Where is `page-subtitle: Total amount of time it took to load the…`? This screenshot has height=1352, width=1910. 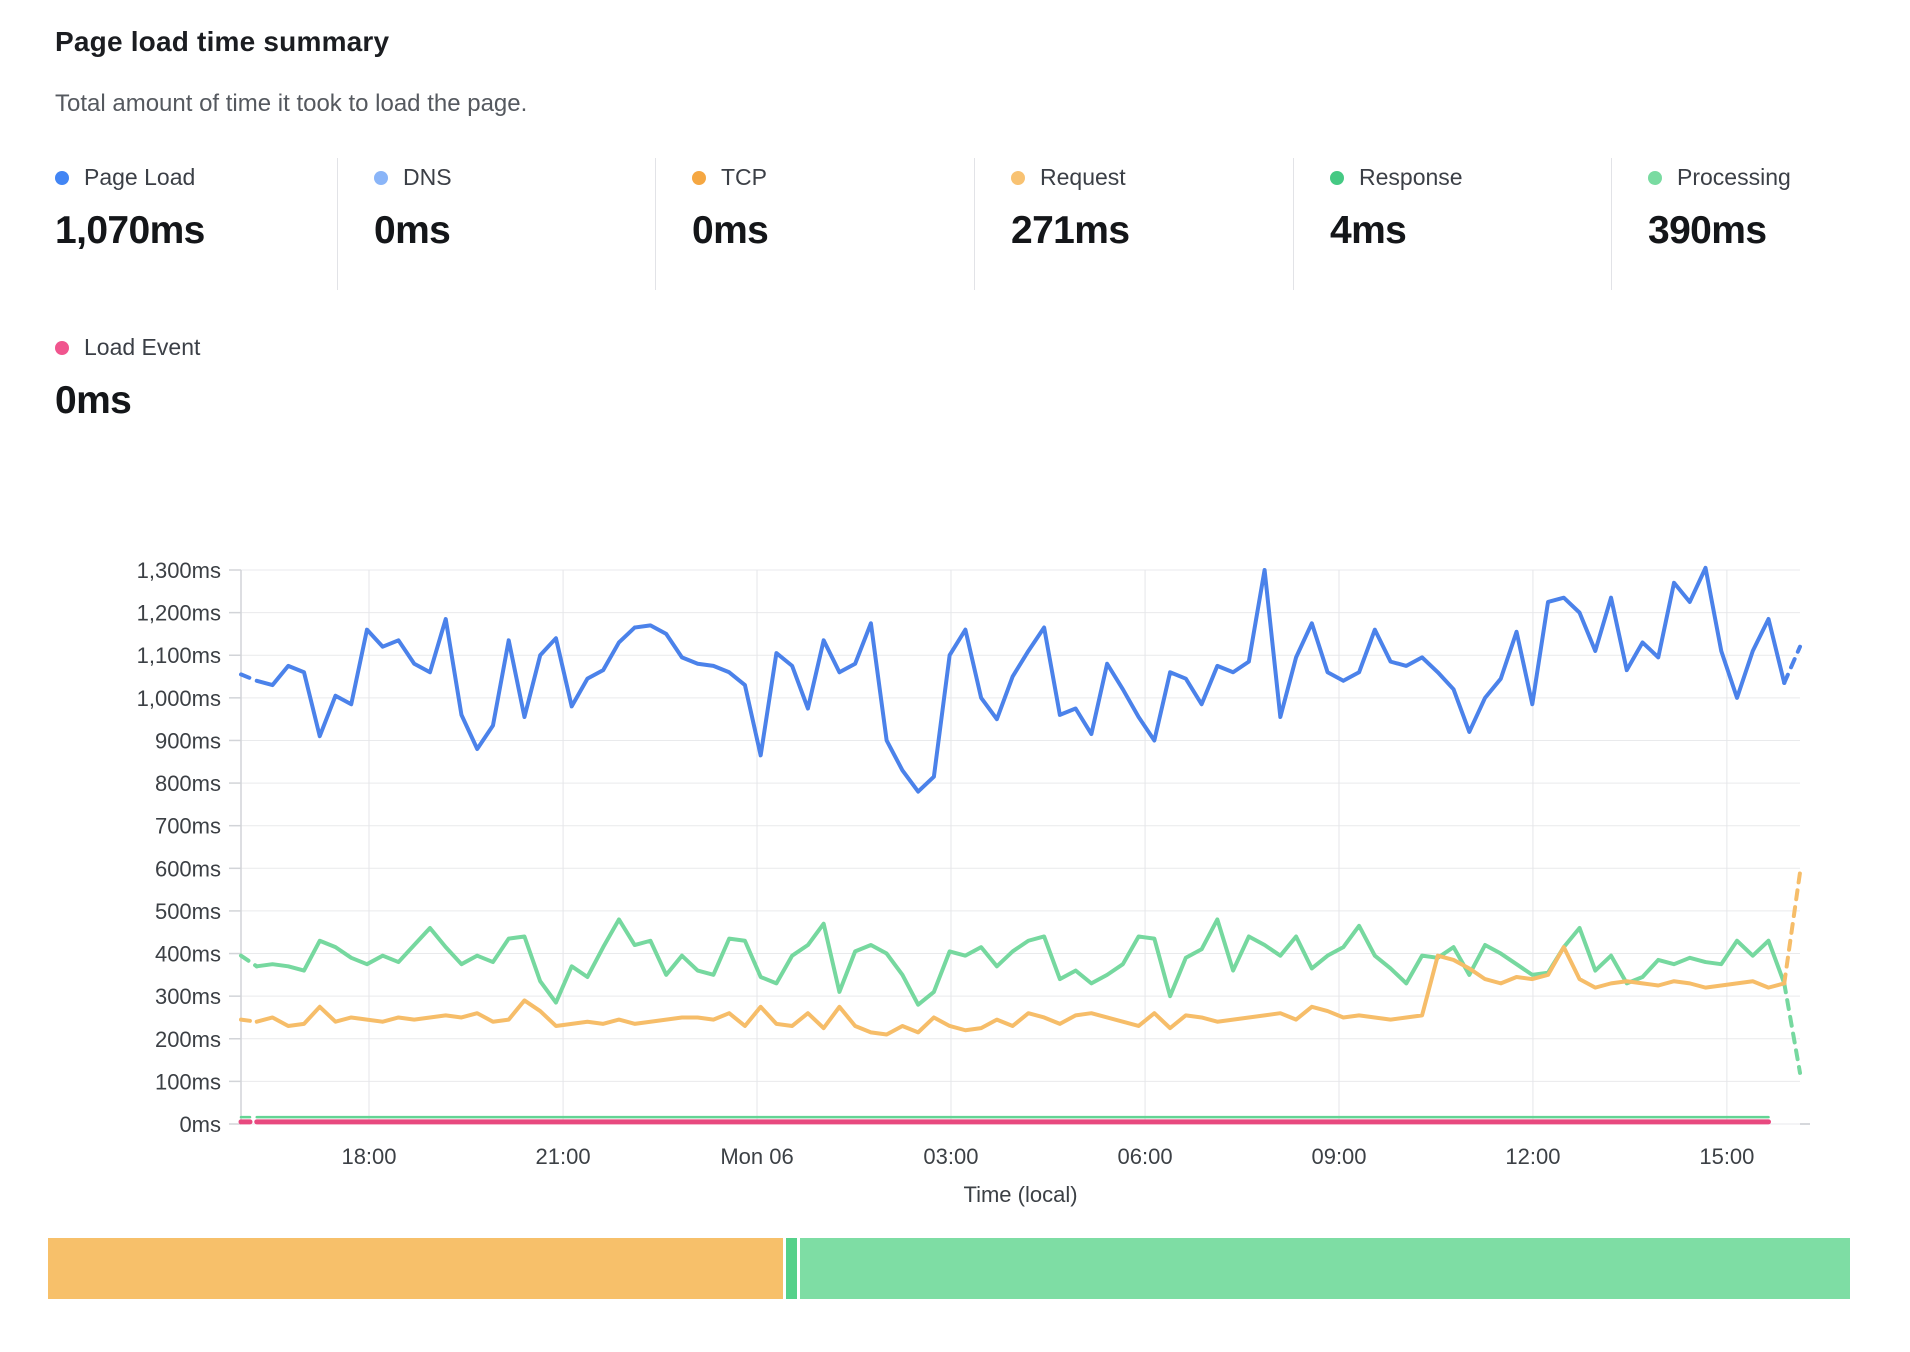 page-subtitle: Total amount of time it took to load the… is located at coordinates (291, 103).